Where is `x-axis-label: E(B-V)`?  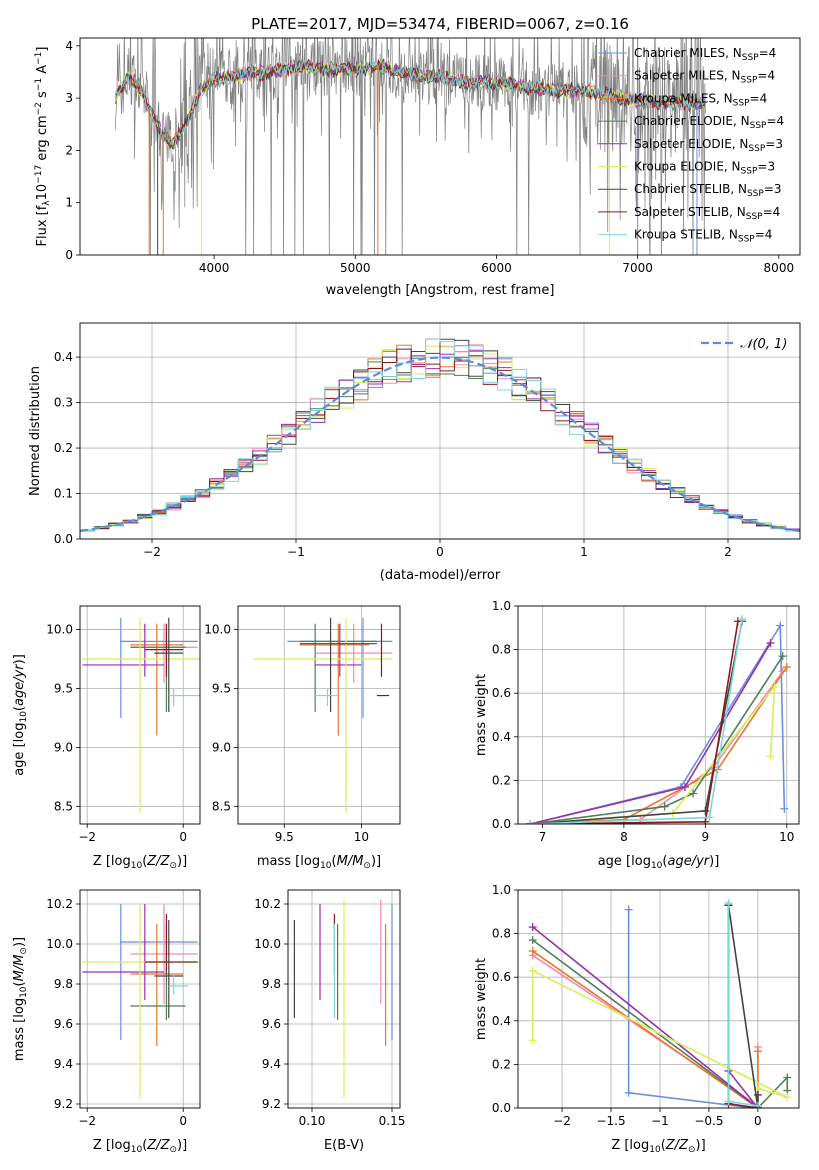 x-axis-label: E(B-V) is located at coordinates (344, 1145).